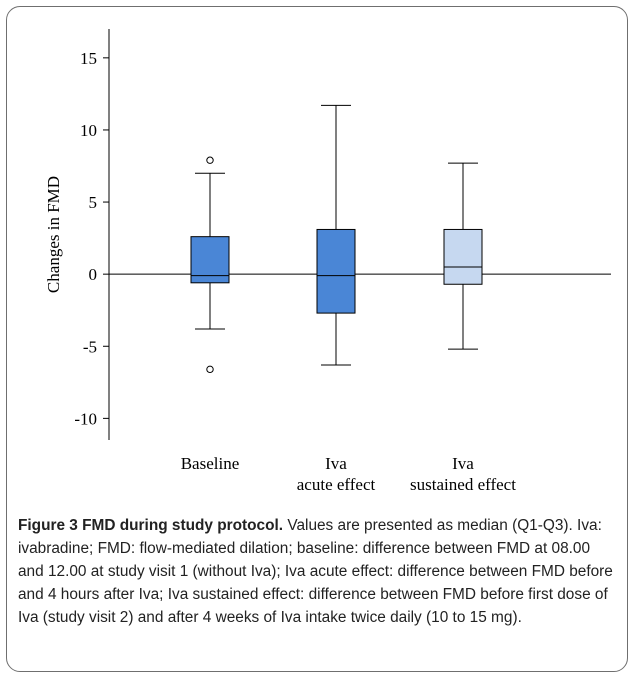  I want to click on y-tick-label: 0, so click(93, 274).